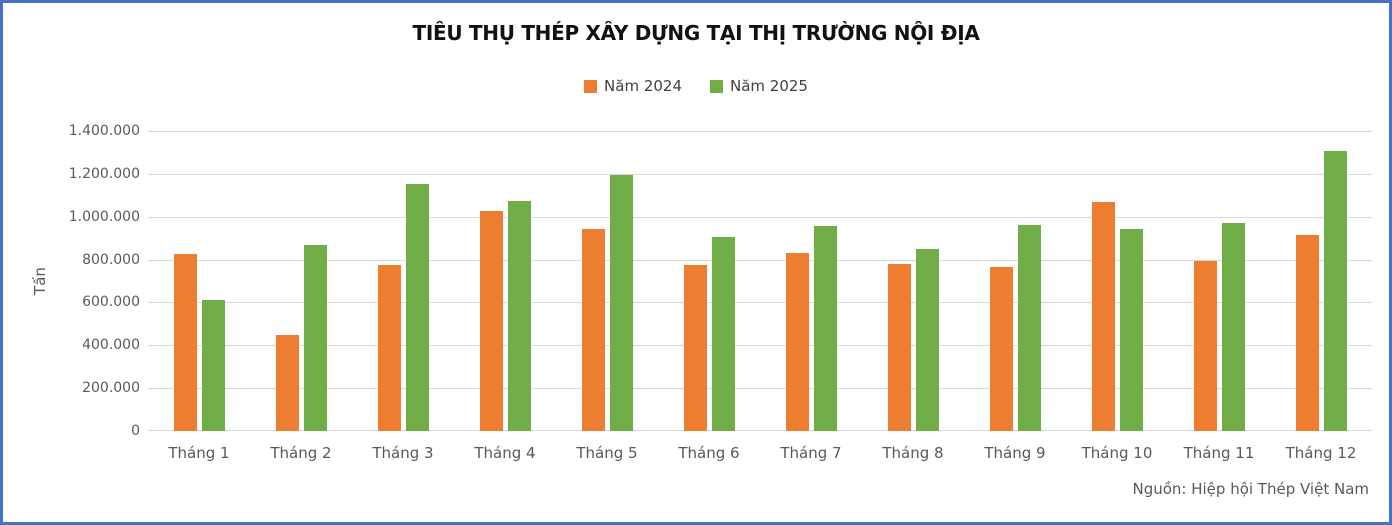 Image resolution: width=1392 pixels, height=525 pixels. What do you see at coordinates (811, 453) in the screenshot?
I see `x-tick-label: Tháng 7` at bounding box center [811, 453].